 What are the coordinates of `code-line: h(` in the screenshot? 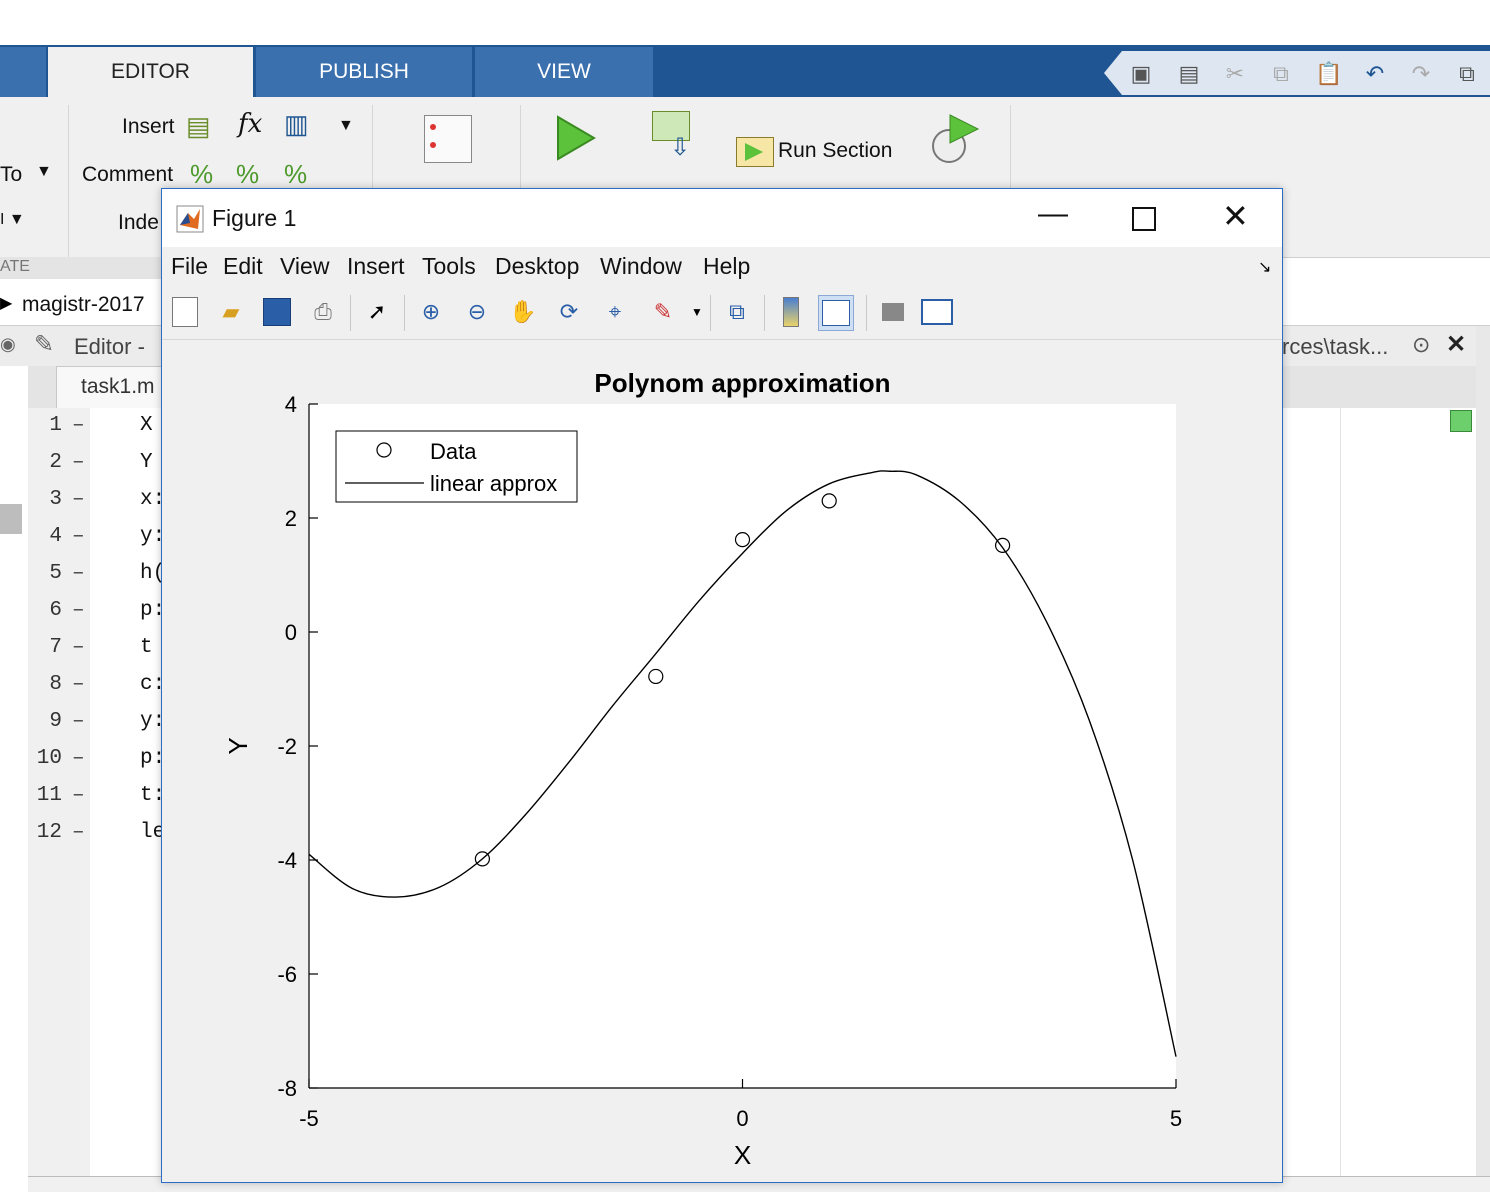 It's located at (153, 573).